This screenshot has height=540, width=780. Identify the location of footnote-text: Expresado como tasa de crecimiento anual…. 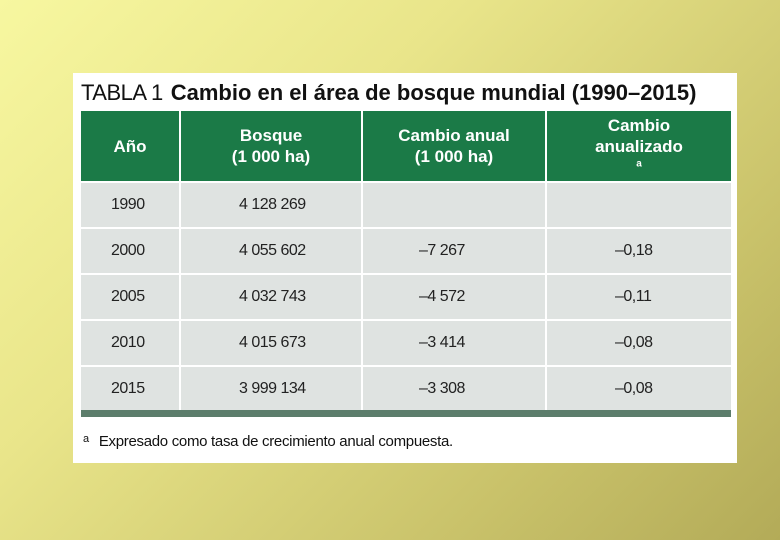
(275, 441).